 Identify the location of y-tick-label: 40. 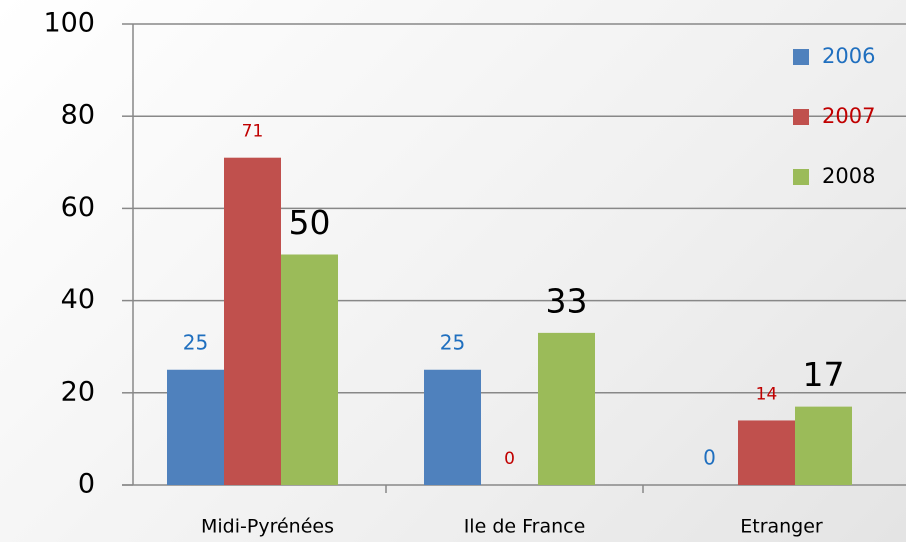
(78, 299).